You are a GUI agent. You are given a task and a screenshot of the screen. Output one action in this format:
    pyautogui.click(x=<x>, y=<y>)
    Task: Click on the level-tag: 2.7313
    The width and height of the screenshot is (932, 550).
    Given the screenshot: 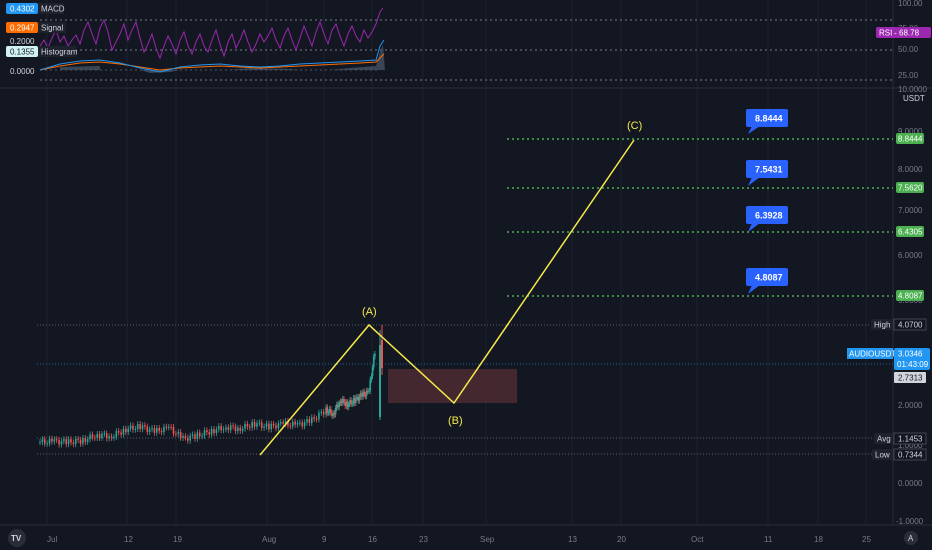 What is the action you would take?
    pyautogui.click(x=910, y=377)
    